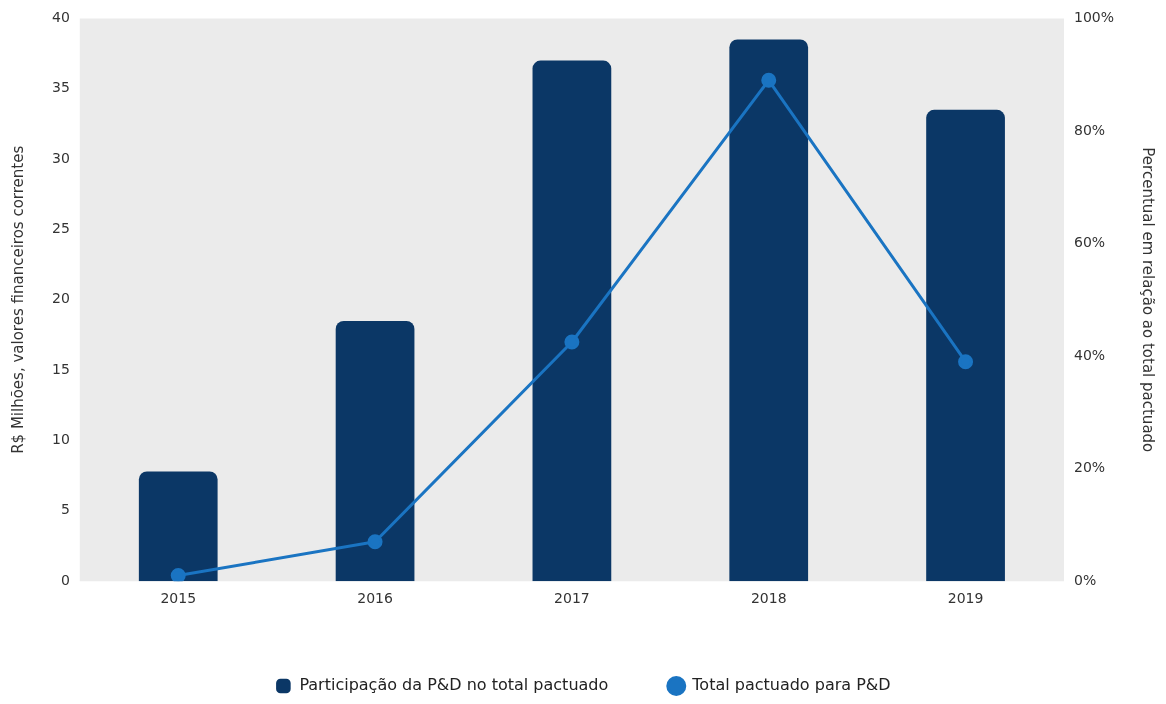 The width and height of the screenshot is (1166, 704). What do you see at coordinates (965, 598) in the screenshot?
I see `x-tick-label: 2019` at bounding box center [965, 598].